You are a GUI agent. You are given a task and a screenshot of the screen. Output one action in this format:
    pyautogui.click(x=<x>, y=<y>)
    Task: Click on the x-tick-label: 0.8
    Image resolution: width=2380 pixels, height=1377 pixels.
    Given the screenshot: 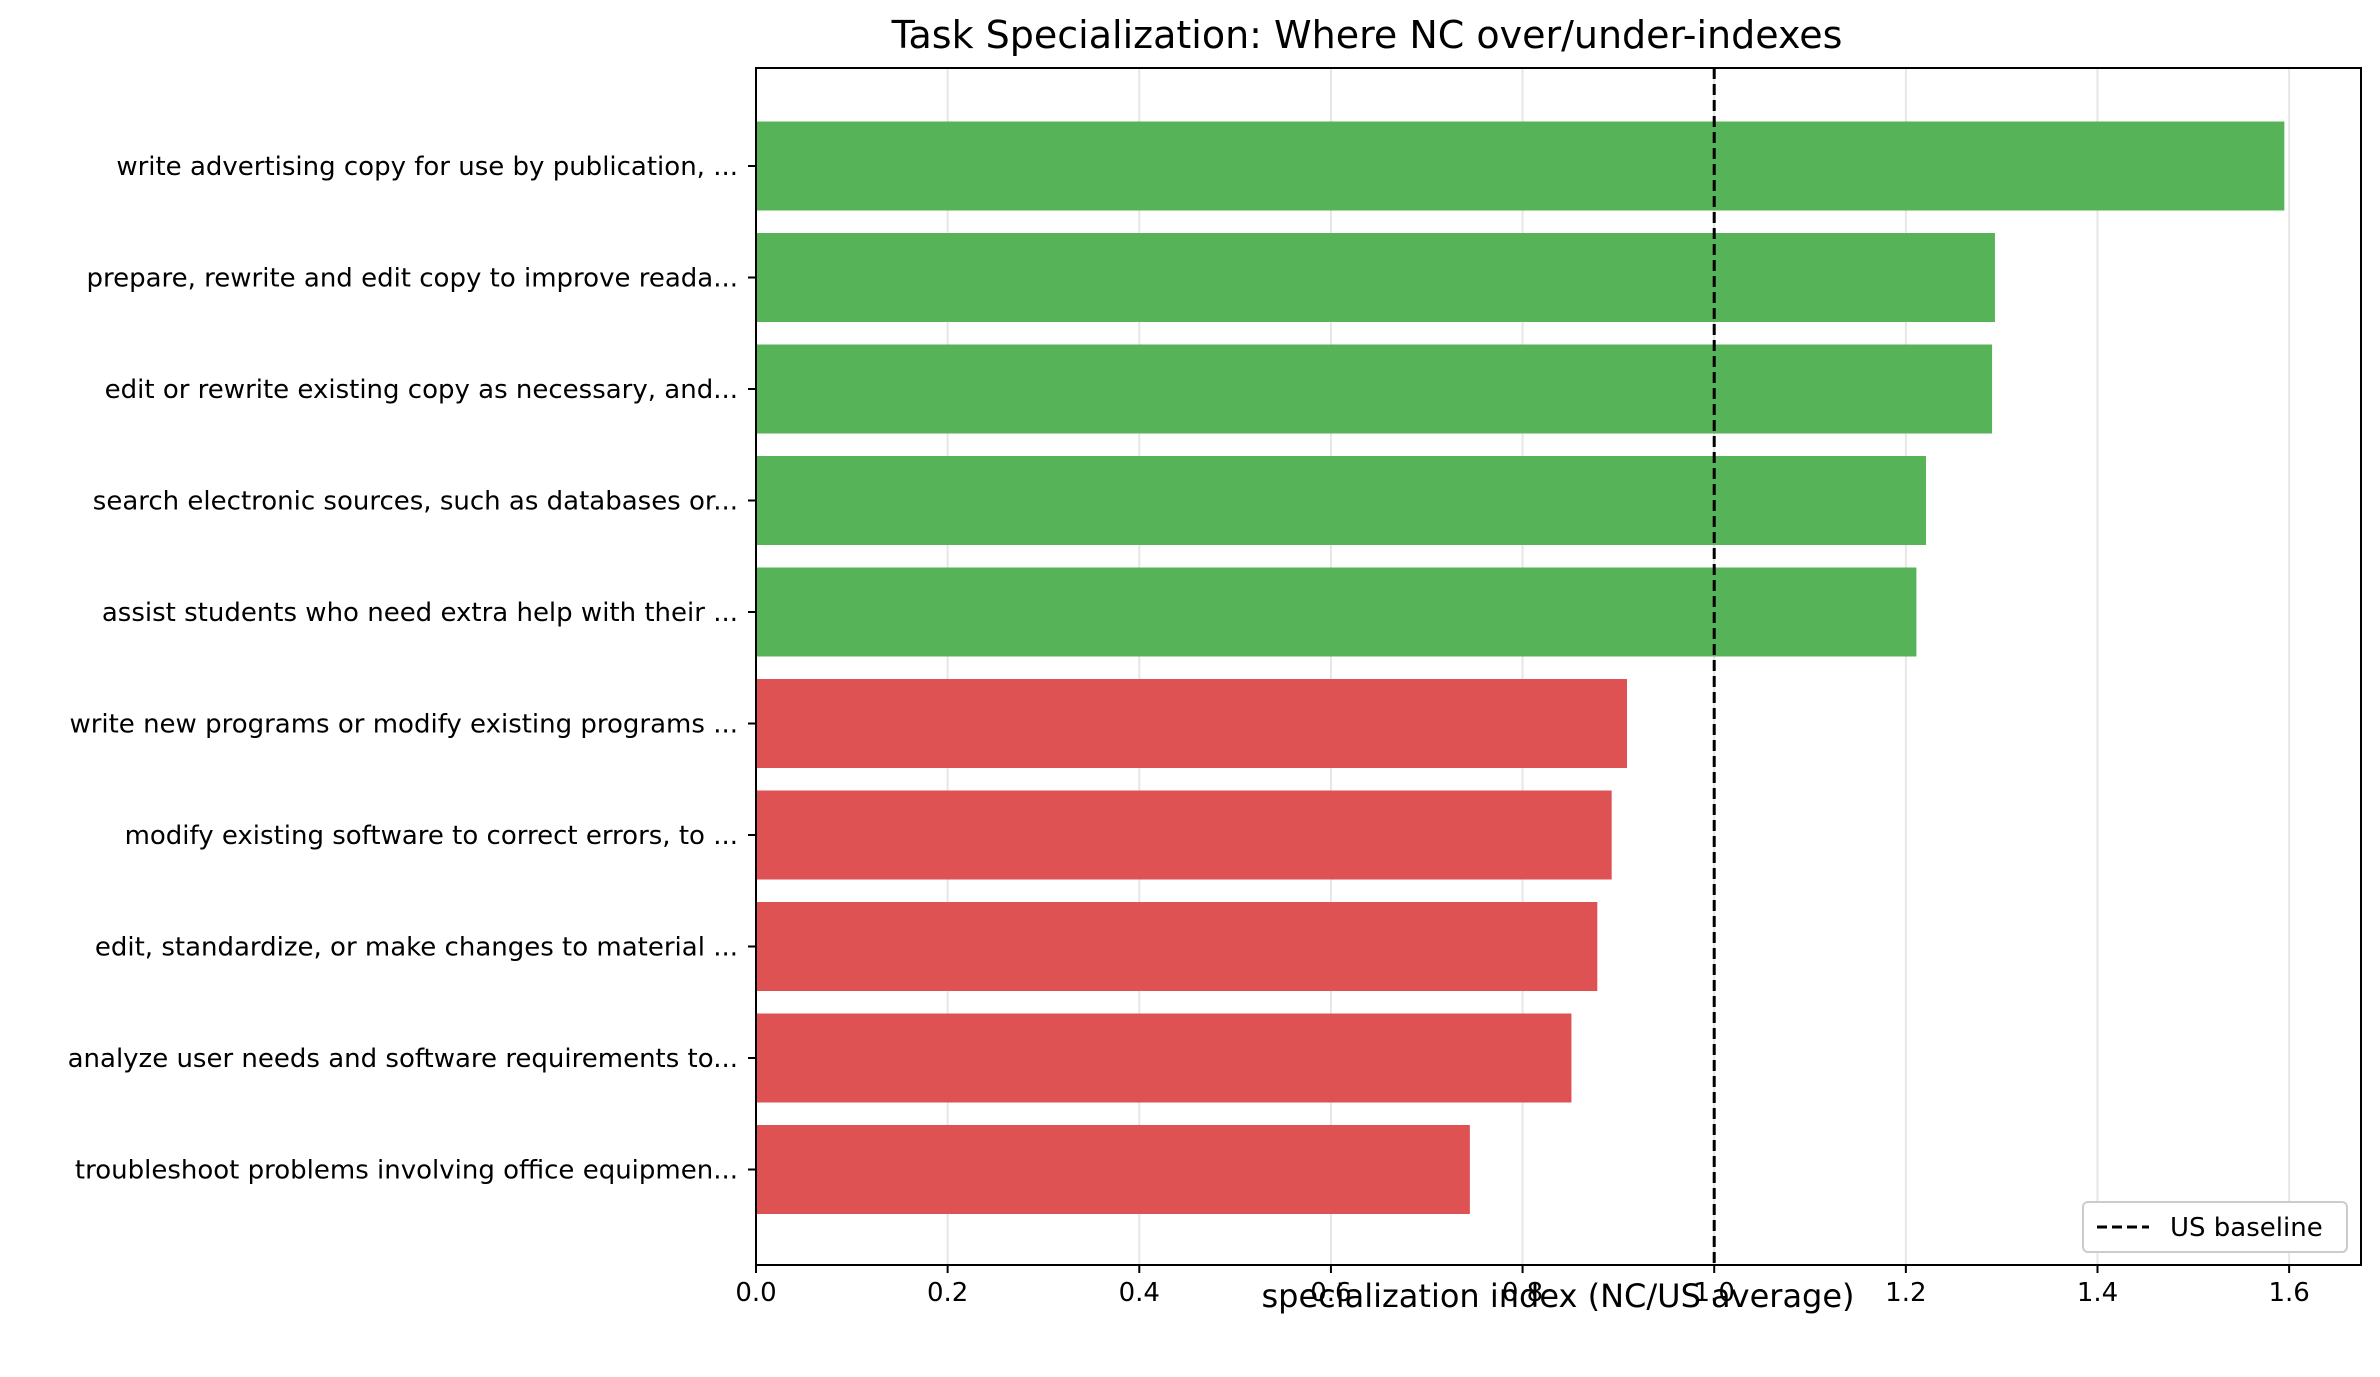 What is the action you would take?
    pyautogui.click(x=1522, y=1293)
    